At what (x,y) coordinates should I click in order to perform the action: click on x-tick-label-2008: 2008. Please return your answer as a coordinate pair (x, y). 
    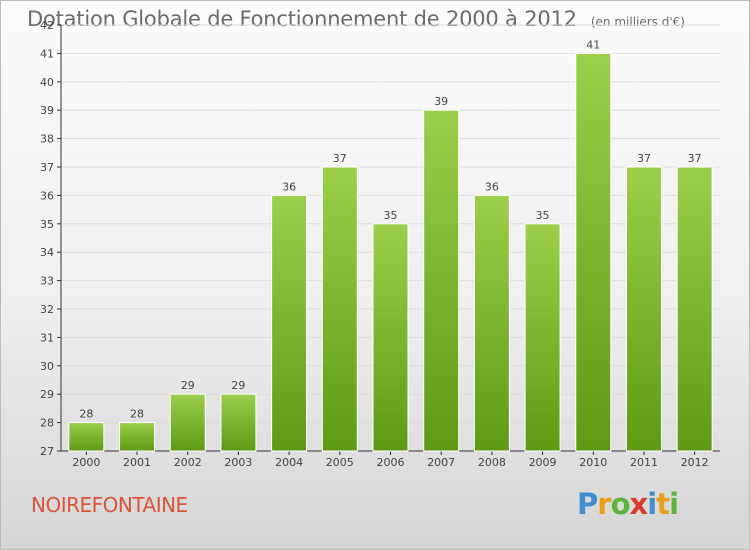
    Looking at the image, I should click on (492, 462).